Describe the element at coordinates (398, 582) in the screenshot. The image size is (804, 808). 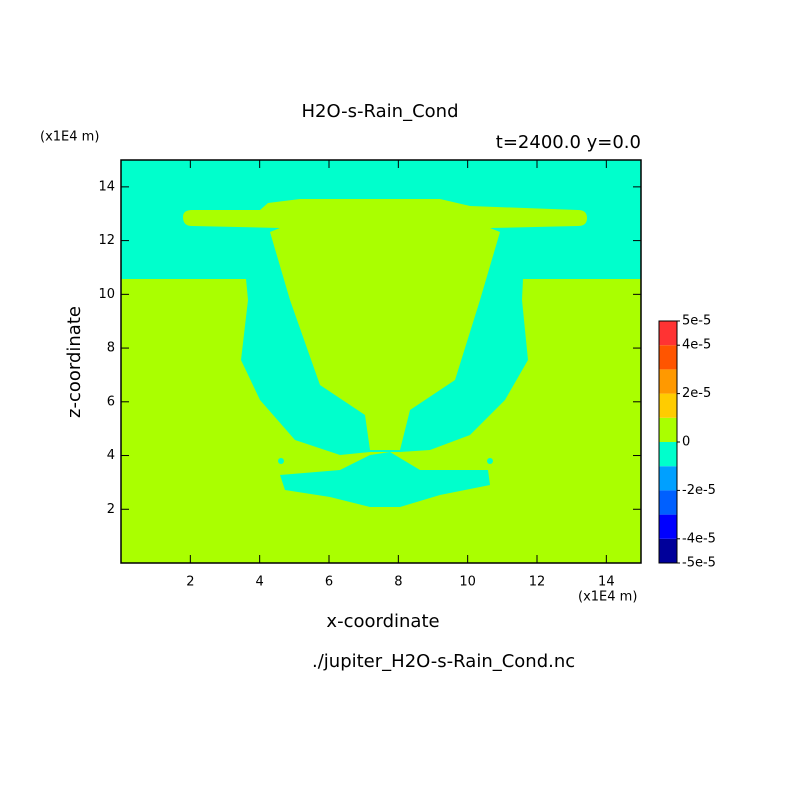
I see `x-tick-label: 8` at that location.